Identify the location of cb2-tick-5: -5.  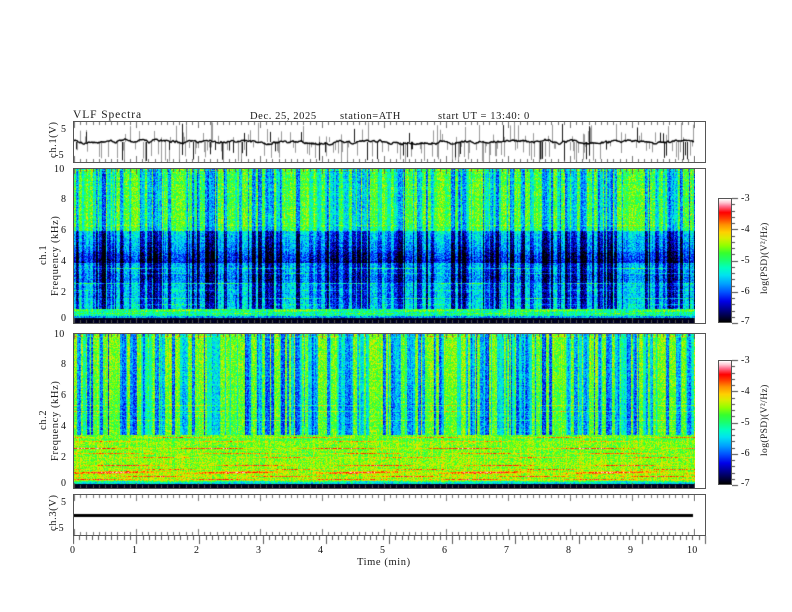
(745, 422).